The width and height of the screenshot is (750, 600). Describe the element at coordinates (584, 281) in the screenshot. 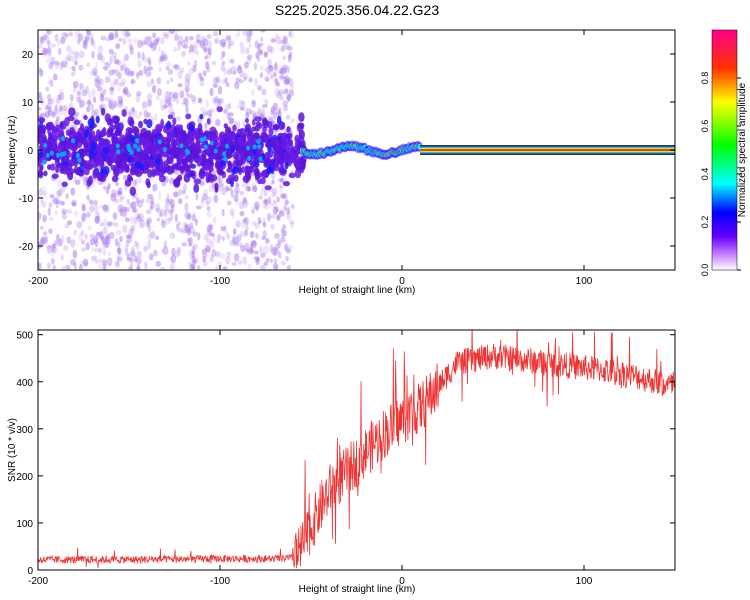

I see `spectrogram-xtick-label: 100` at that location.